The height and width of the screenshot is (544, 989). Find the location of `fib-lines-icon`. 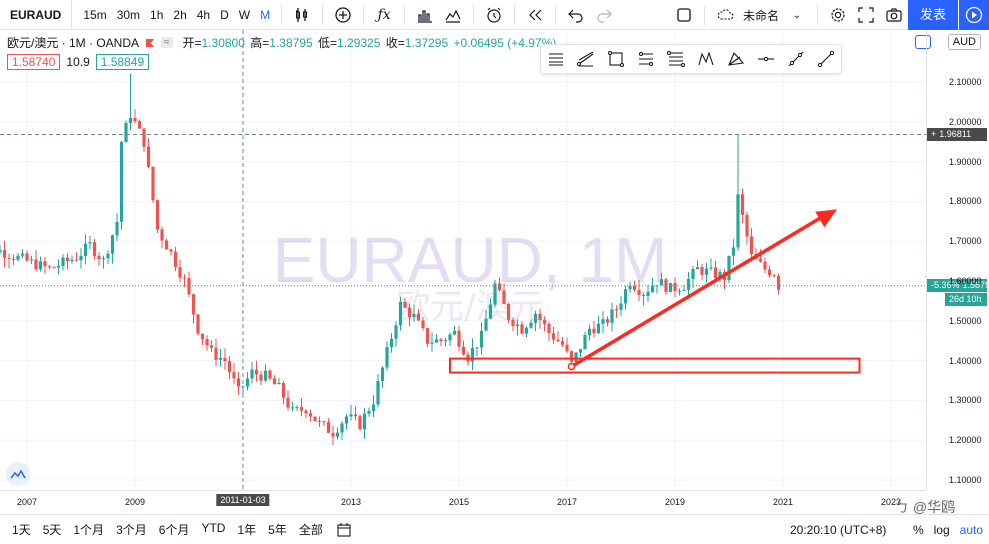

fib-lines-icon is located at coordinates (646, 59).